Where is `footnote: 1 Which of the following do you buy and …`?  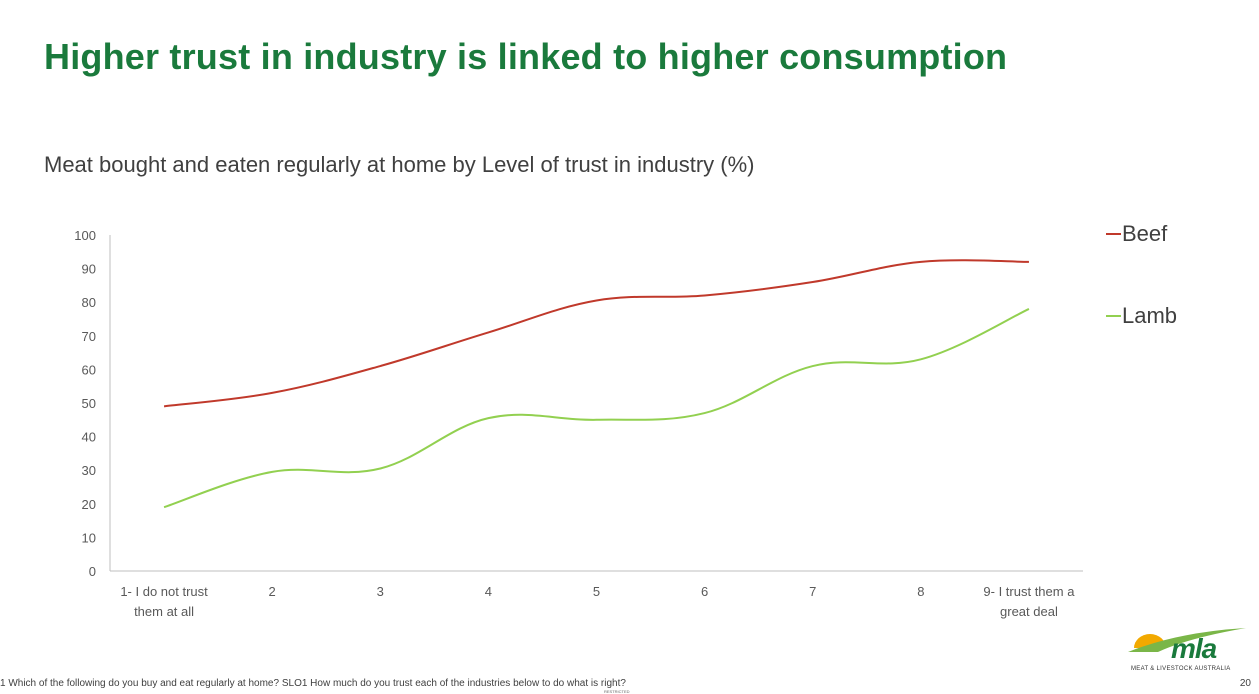
footnote: 1 Which of the following do you buy and … is located at coordinates (313, 683).